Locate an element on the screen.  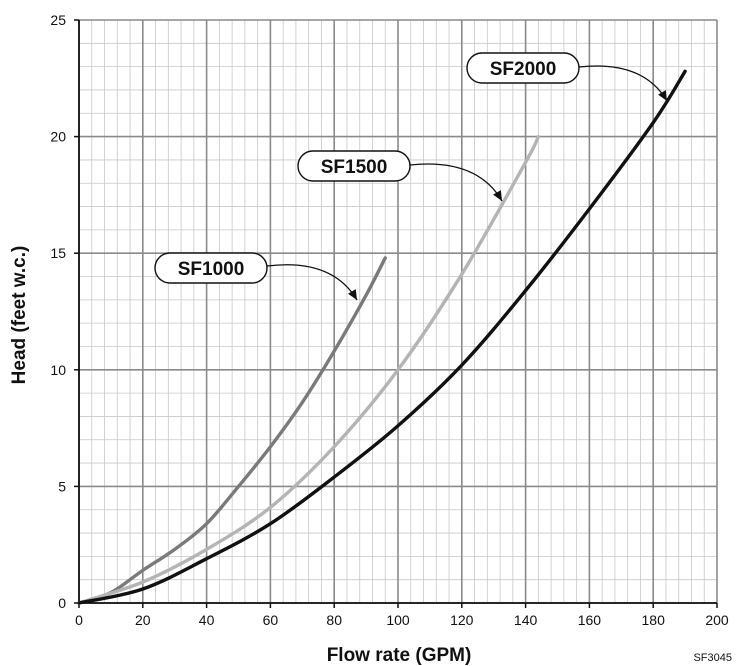
x-tick-label: 20 is located at coordinates (143, 620).